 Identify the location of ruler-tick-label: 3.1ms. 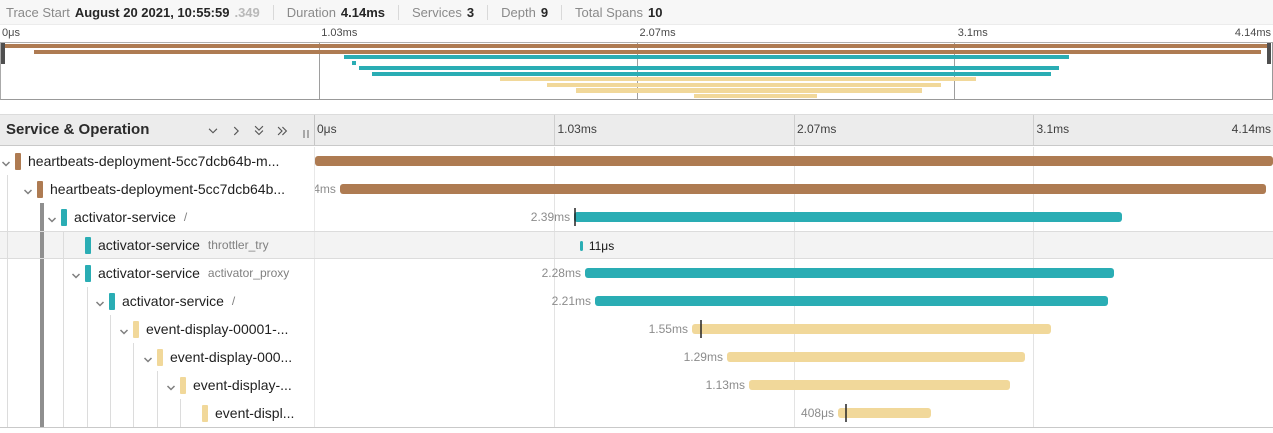
(1053, 129).